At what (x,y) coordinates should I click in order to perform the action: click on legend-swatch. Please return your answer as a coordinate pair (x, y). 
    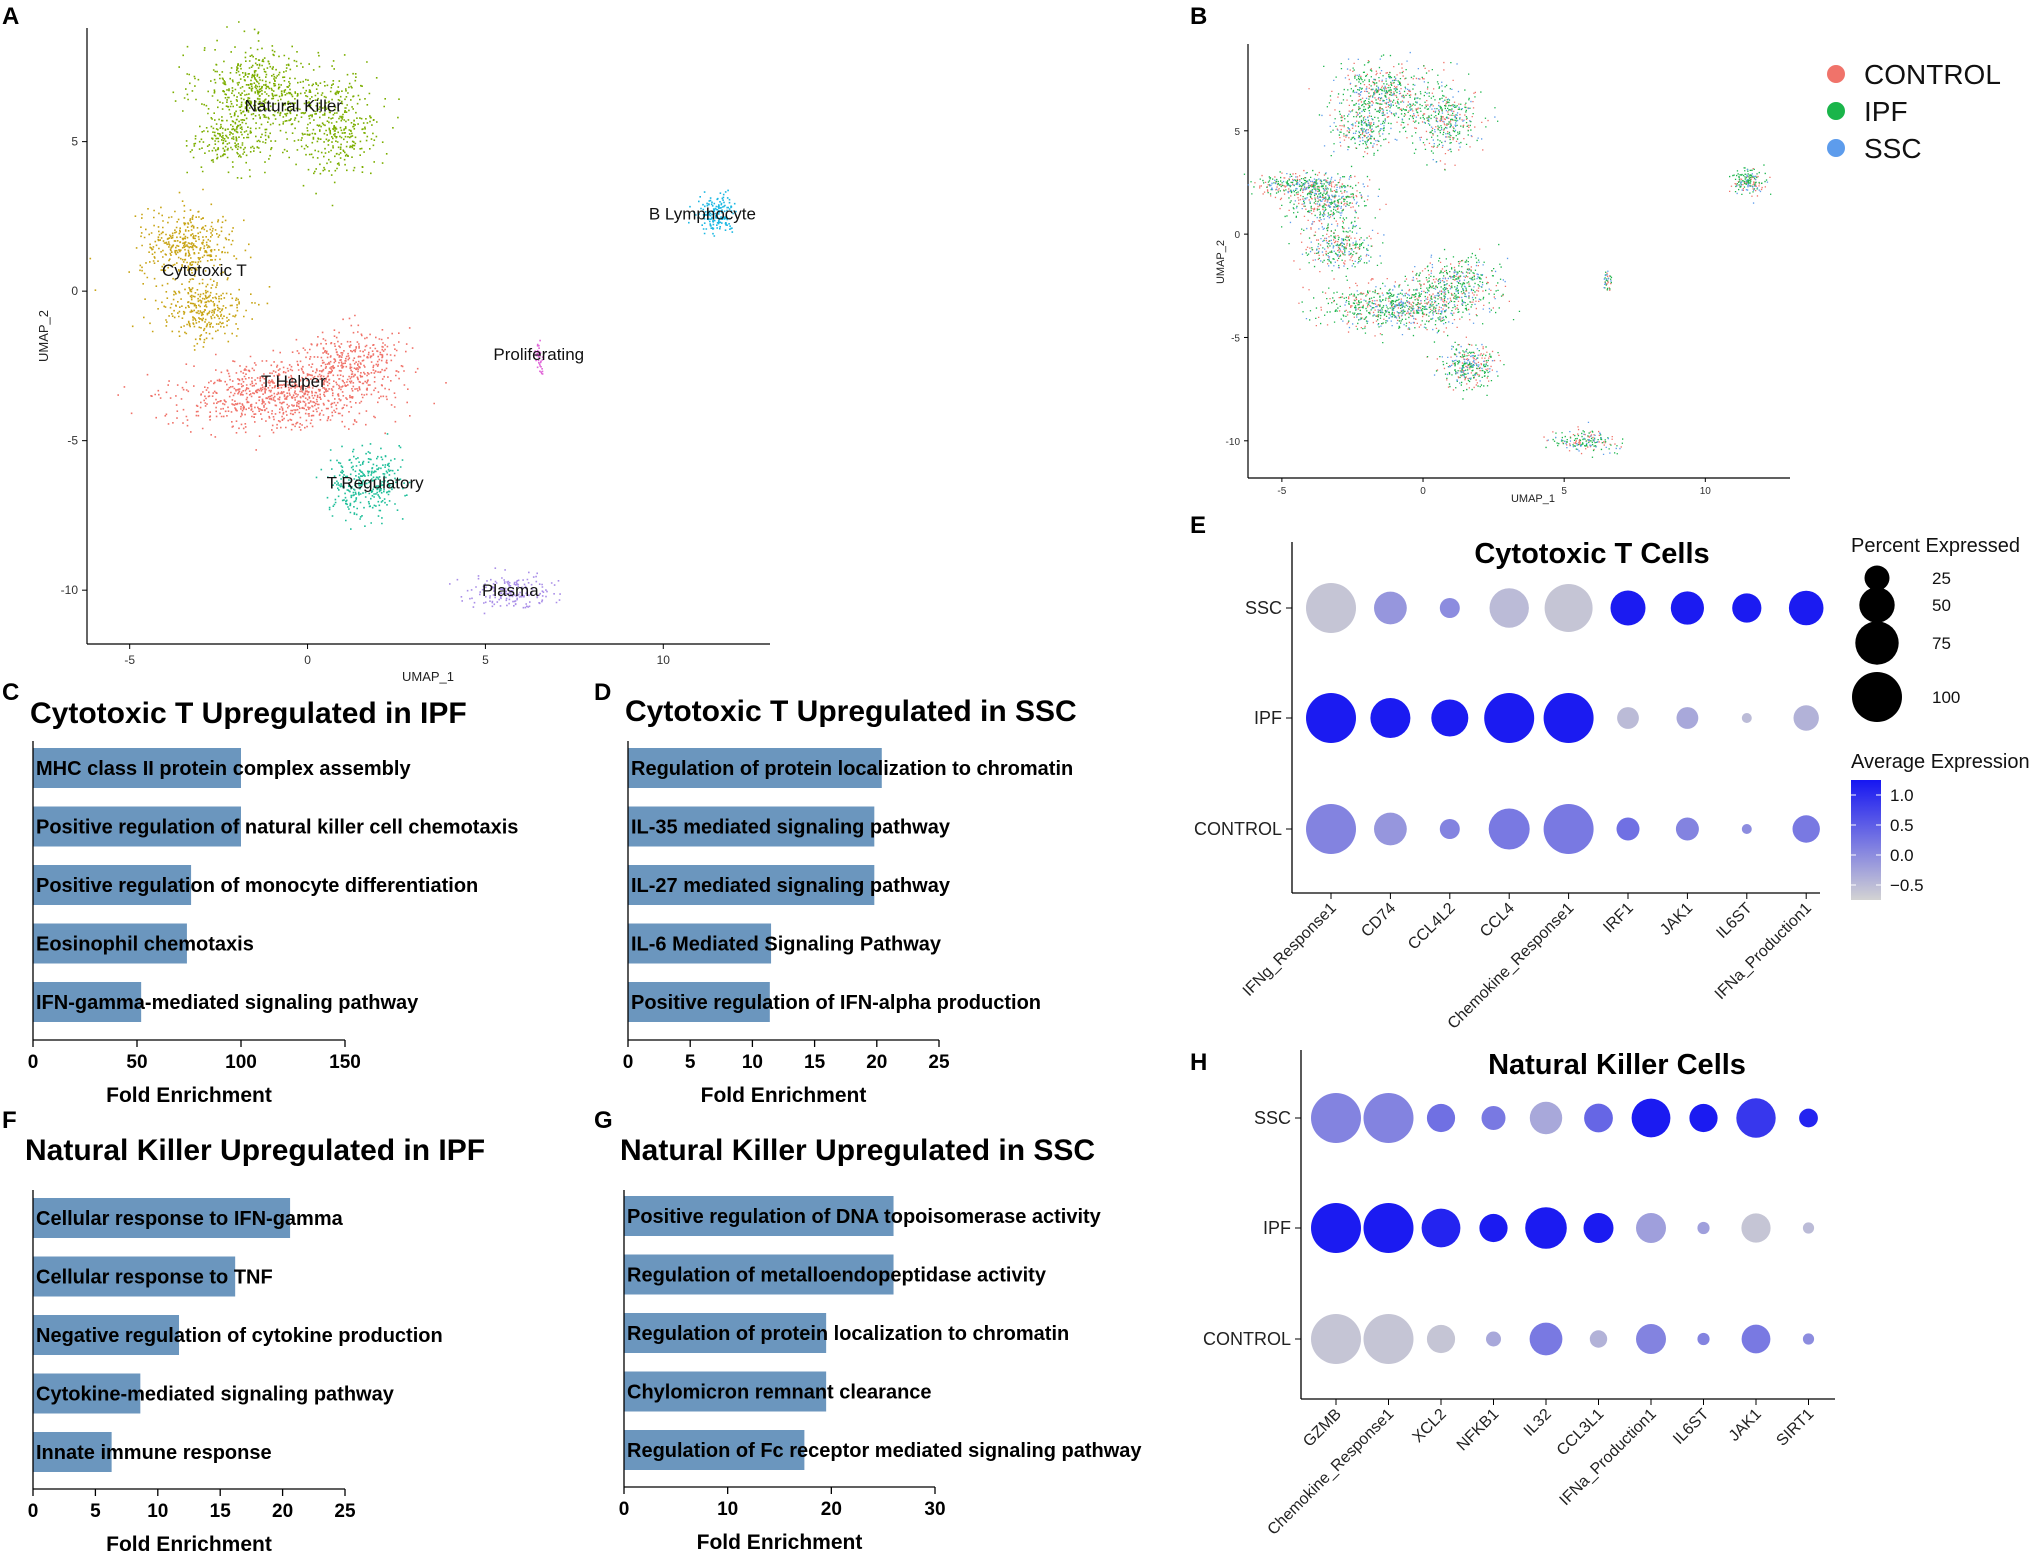
    Looking at the image, I should click on (1836, 74).